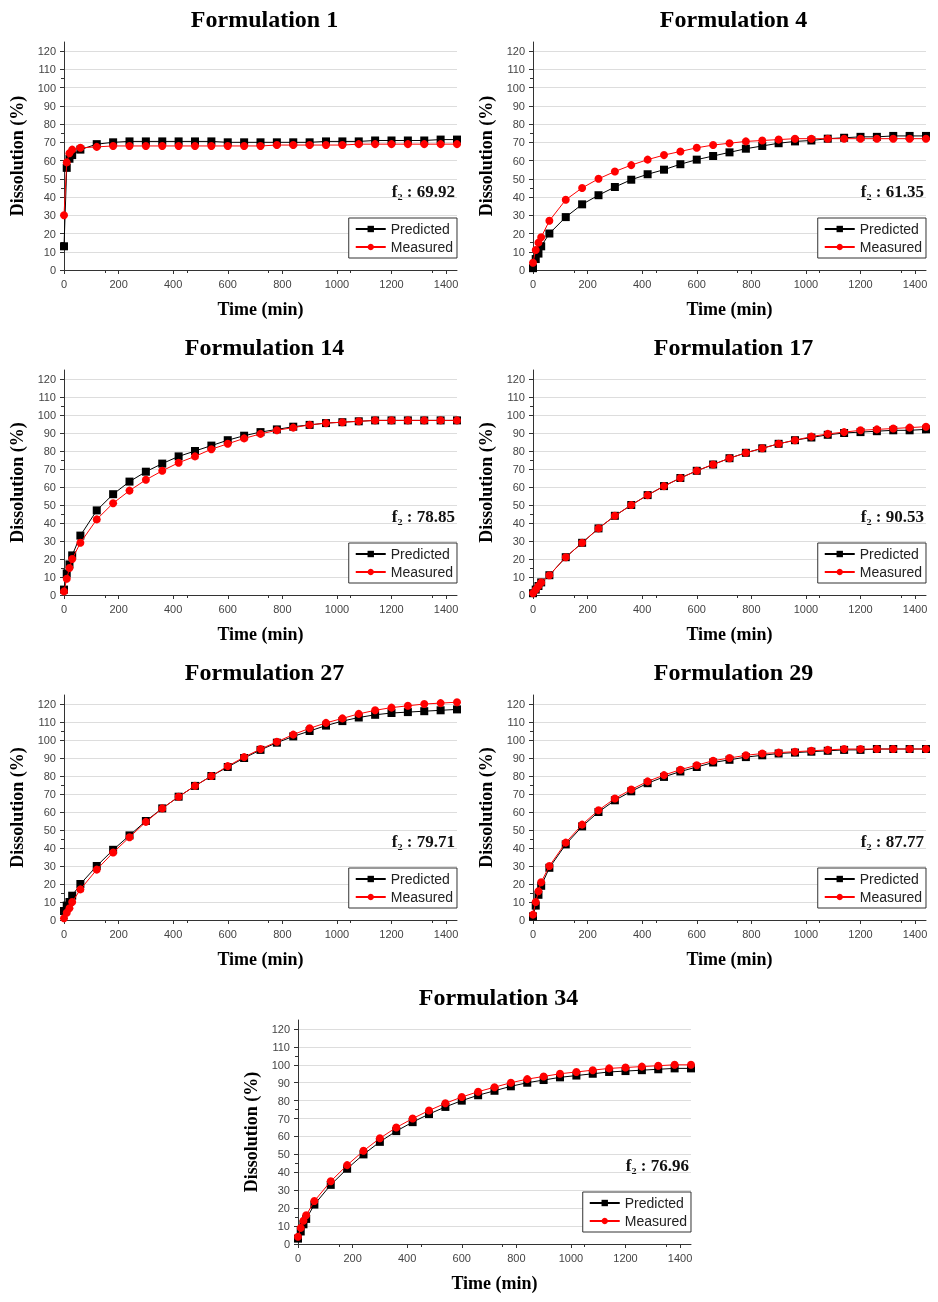 Image resolution: width=938 pixels, height=1302 pixels. What do you see at coordinates (47, 69) in the screenshot?
I see `y-tick-label: 110` at bounding box center [47, 69].